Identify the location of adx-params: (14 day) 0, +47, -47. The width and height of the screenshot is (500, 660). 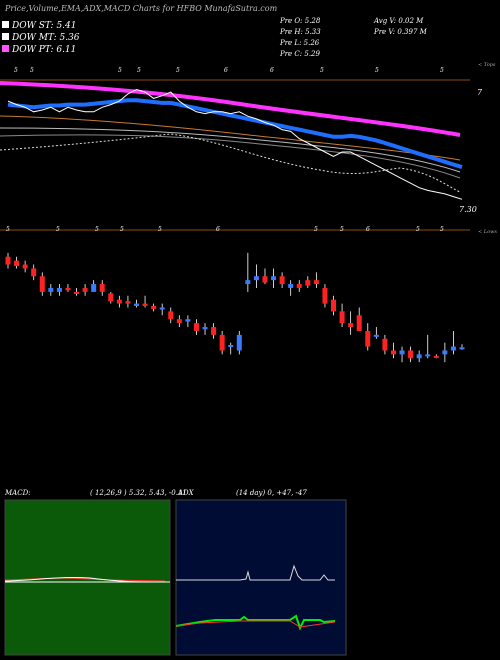
(271, 493).